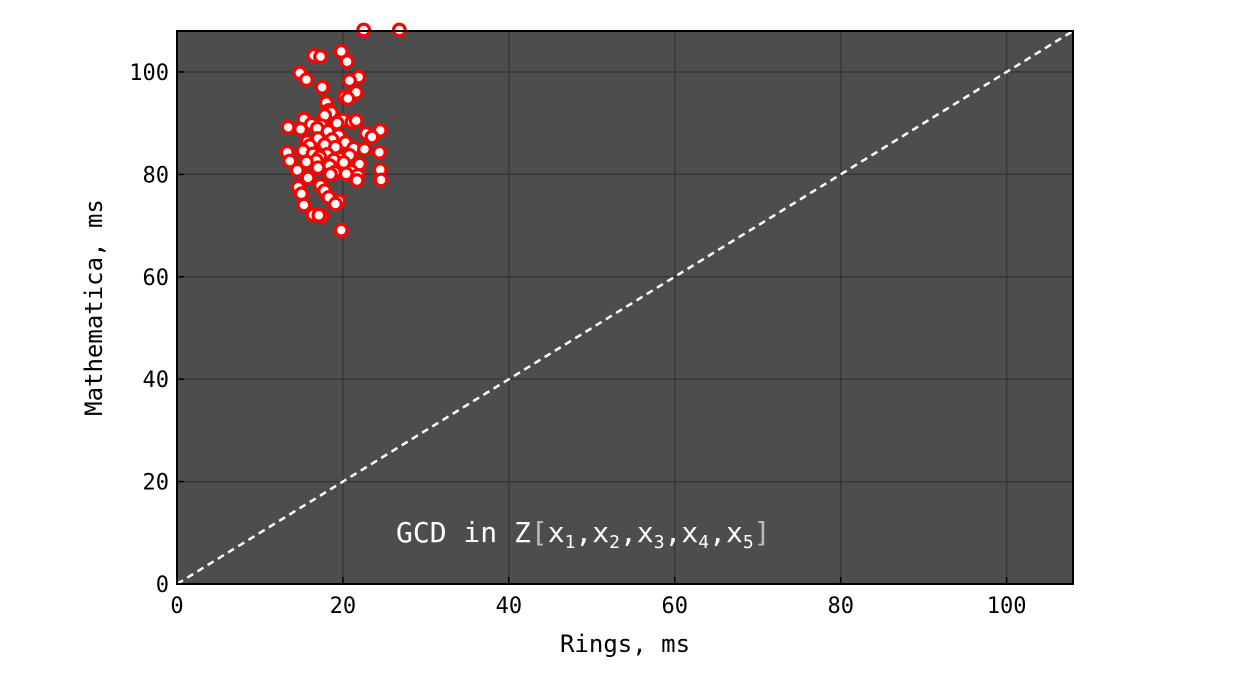 The width and height of the screenshot is (1250, 694). What do you see at coordinates (1007, 606) in the screenshot?
I see `x-tick-label: 100` at bounding box center [1007, 606].